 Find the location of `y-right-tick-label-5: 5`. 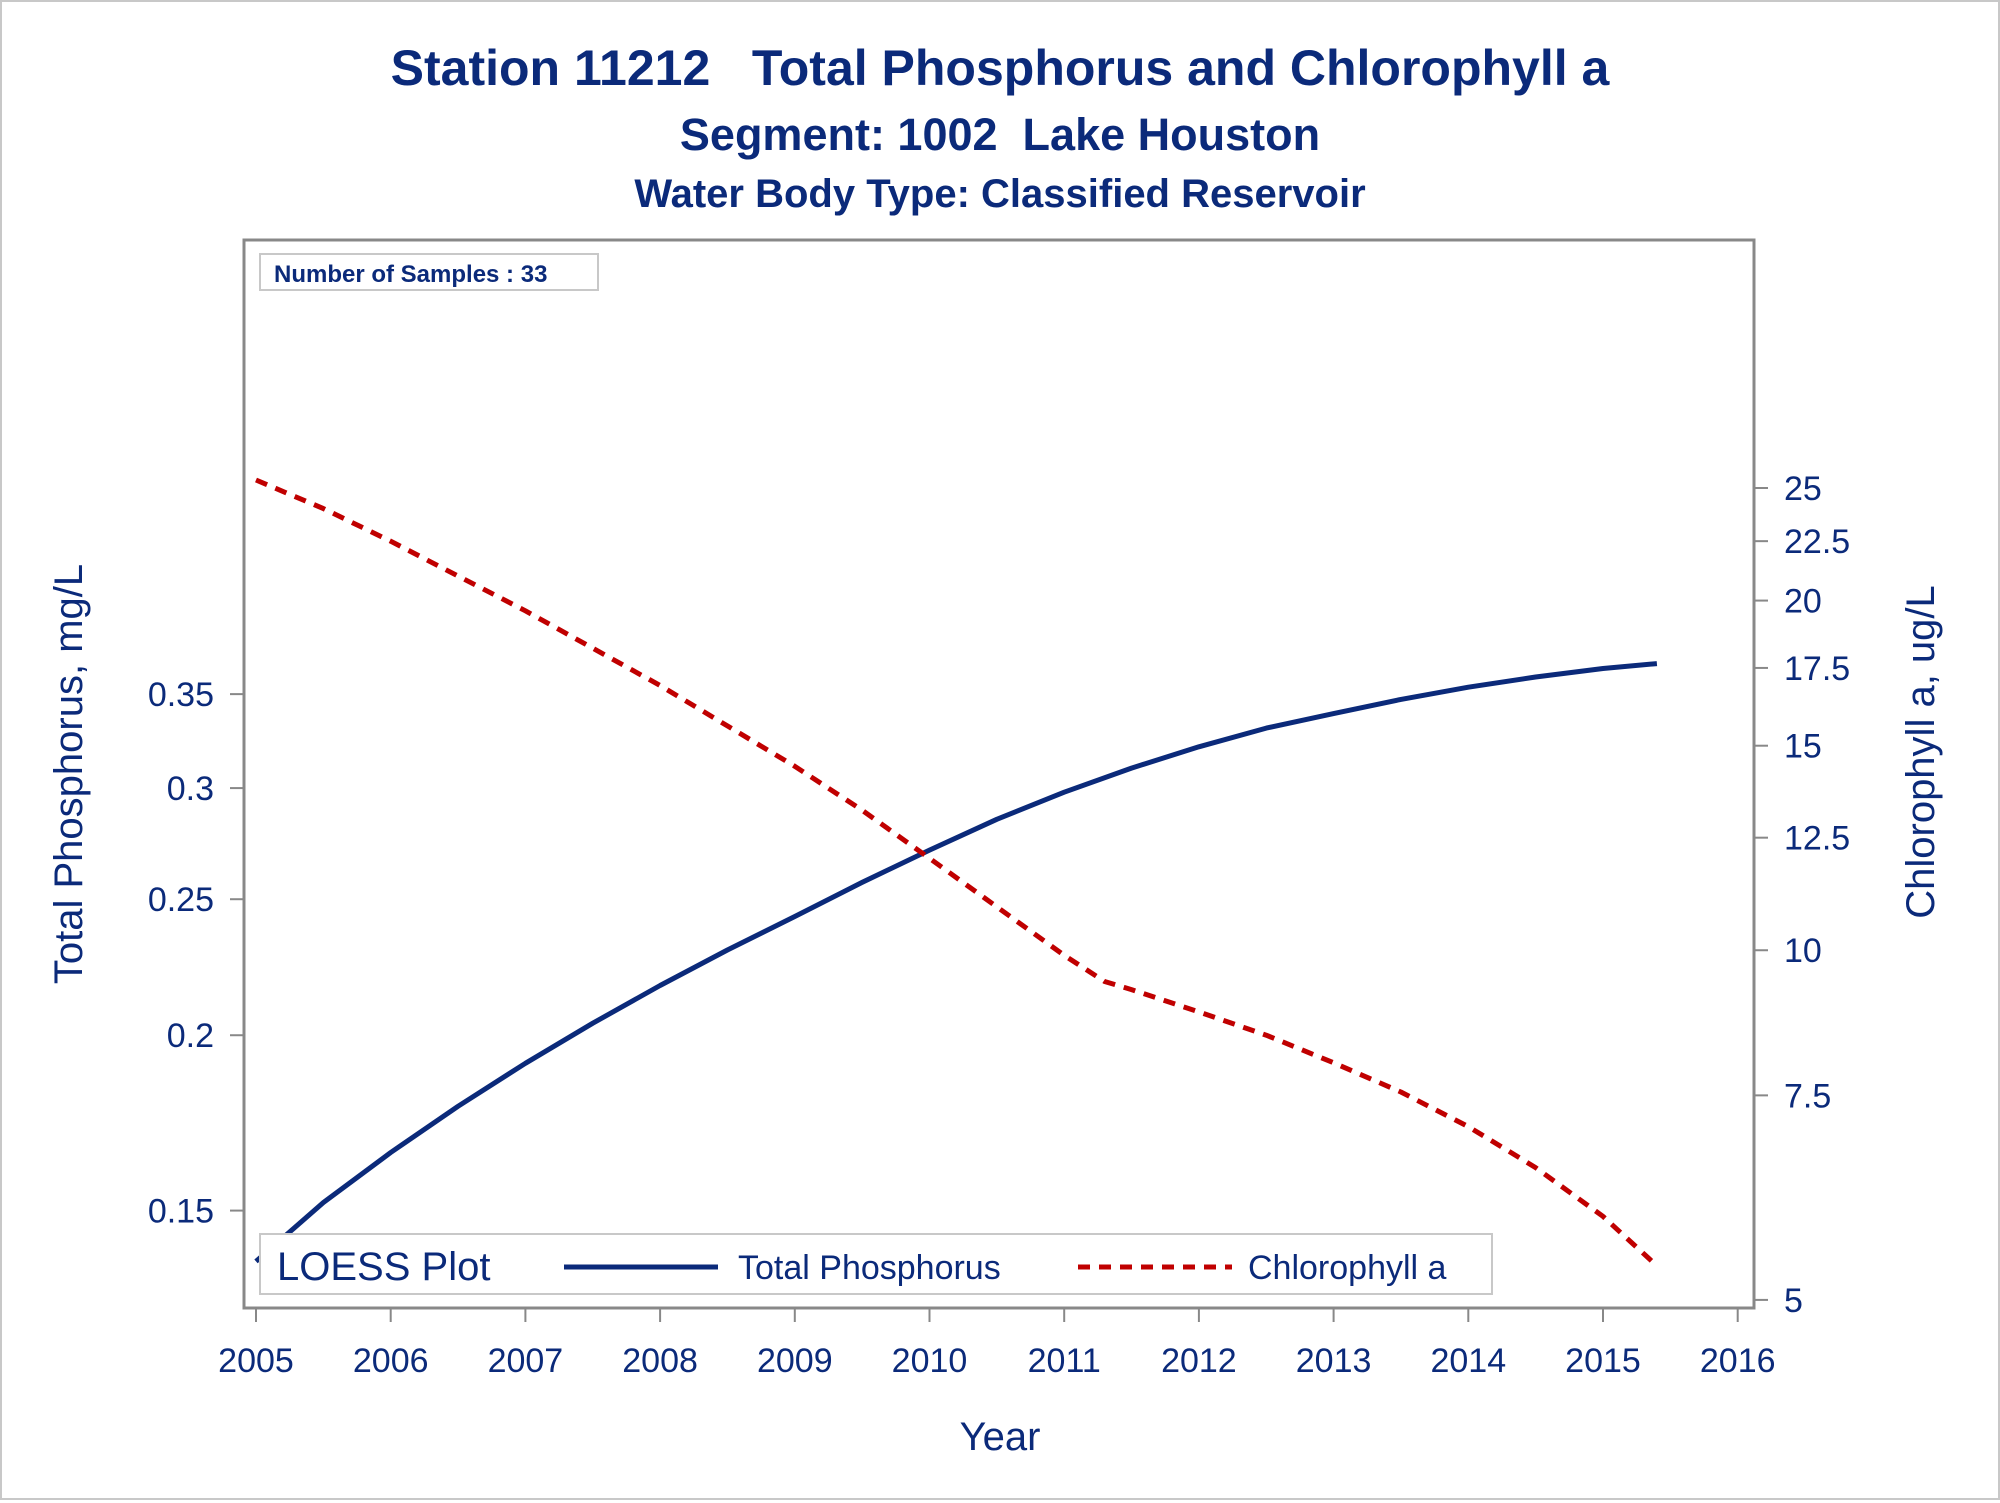

y-right-tick-label-5: 5 is located at coordinates (1793, 1301).